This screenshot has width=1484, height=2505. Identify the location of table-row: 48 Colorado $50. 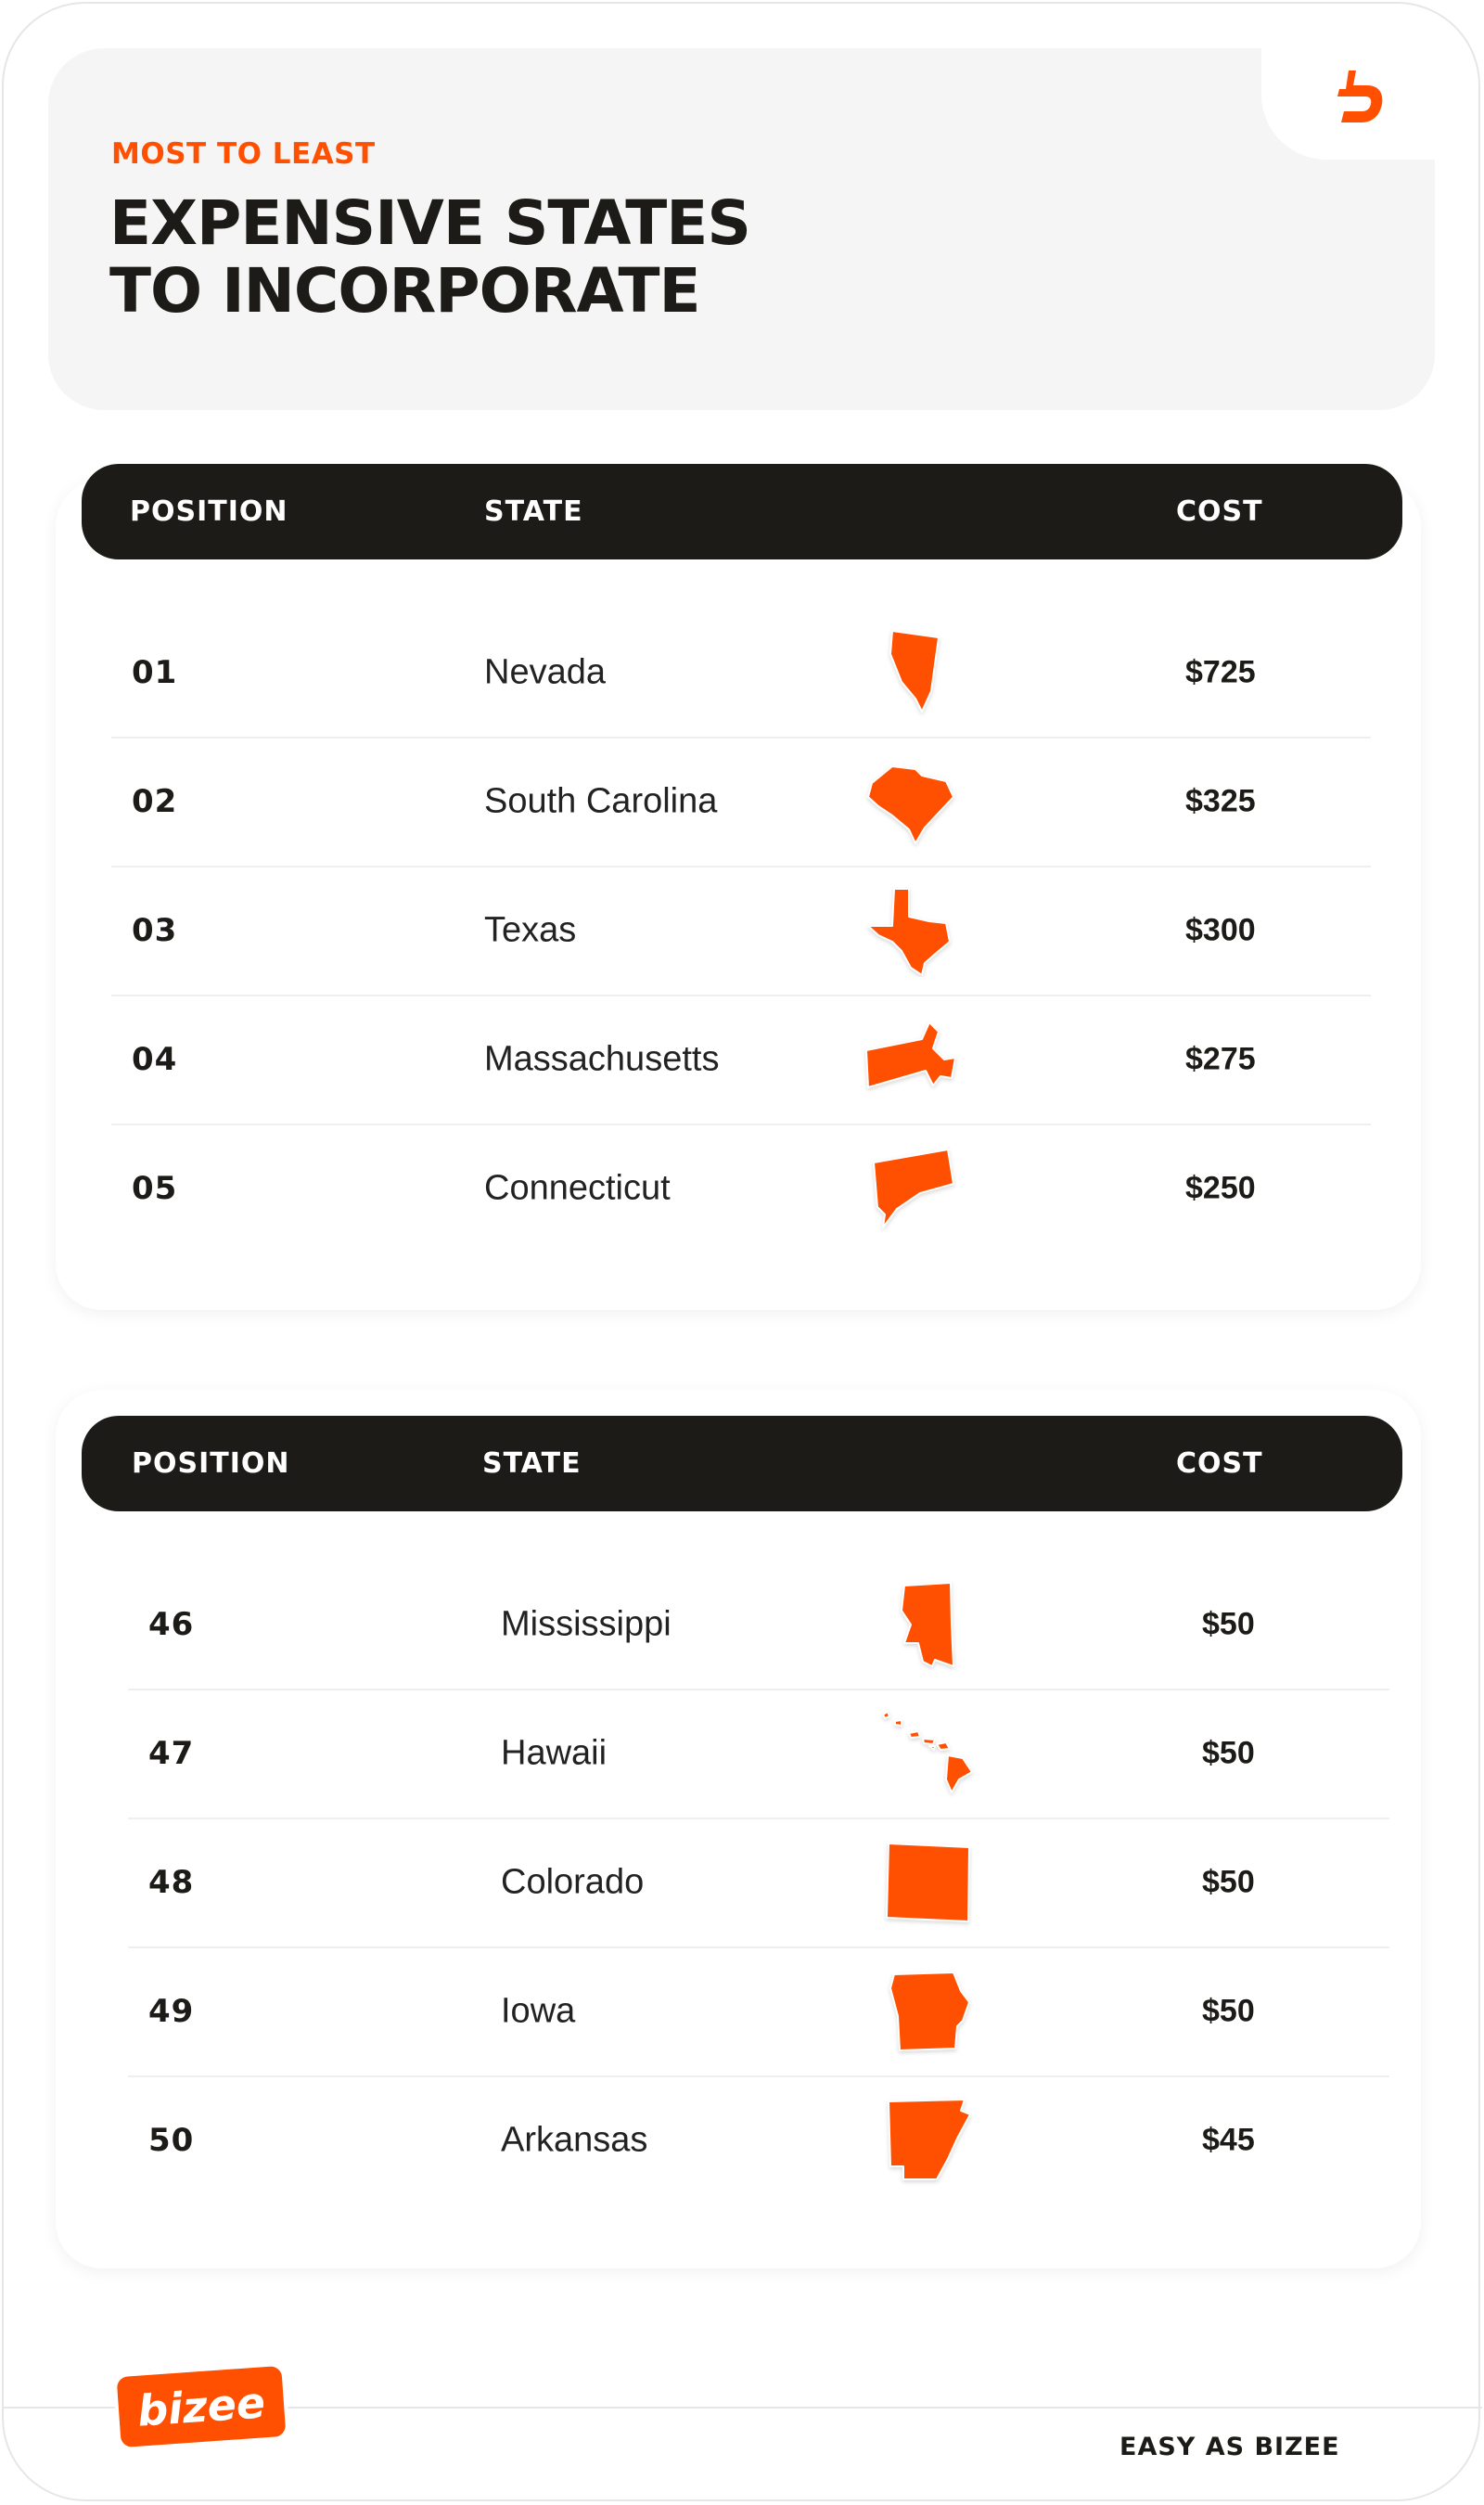
(758, 1883).